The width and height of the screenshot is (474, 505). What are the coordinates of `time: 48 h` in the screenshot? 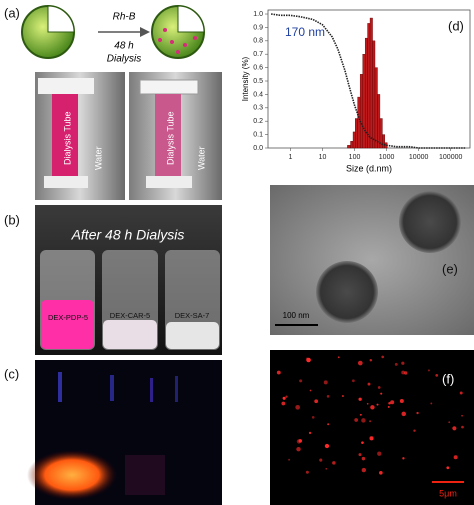 It's located at (124, 46).